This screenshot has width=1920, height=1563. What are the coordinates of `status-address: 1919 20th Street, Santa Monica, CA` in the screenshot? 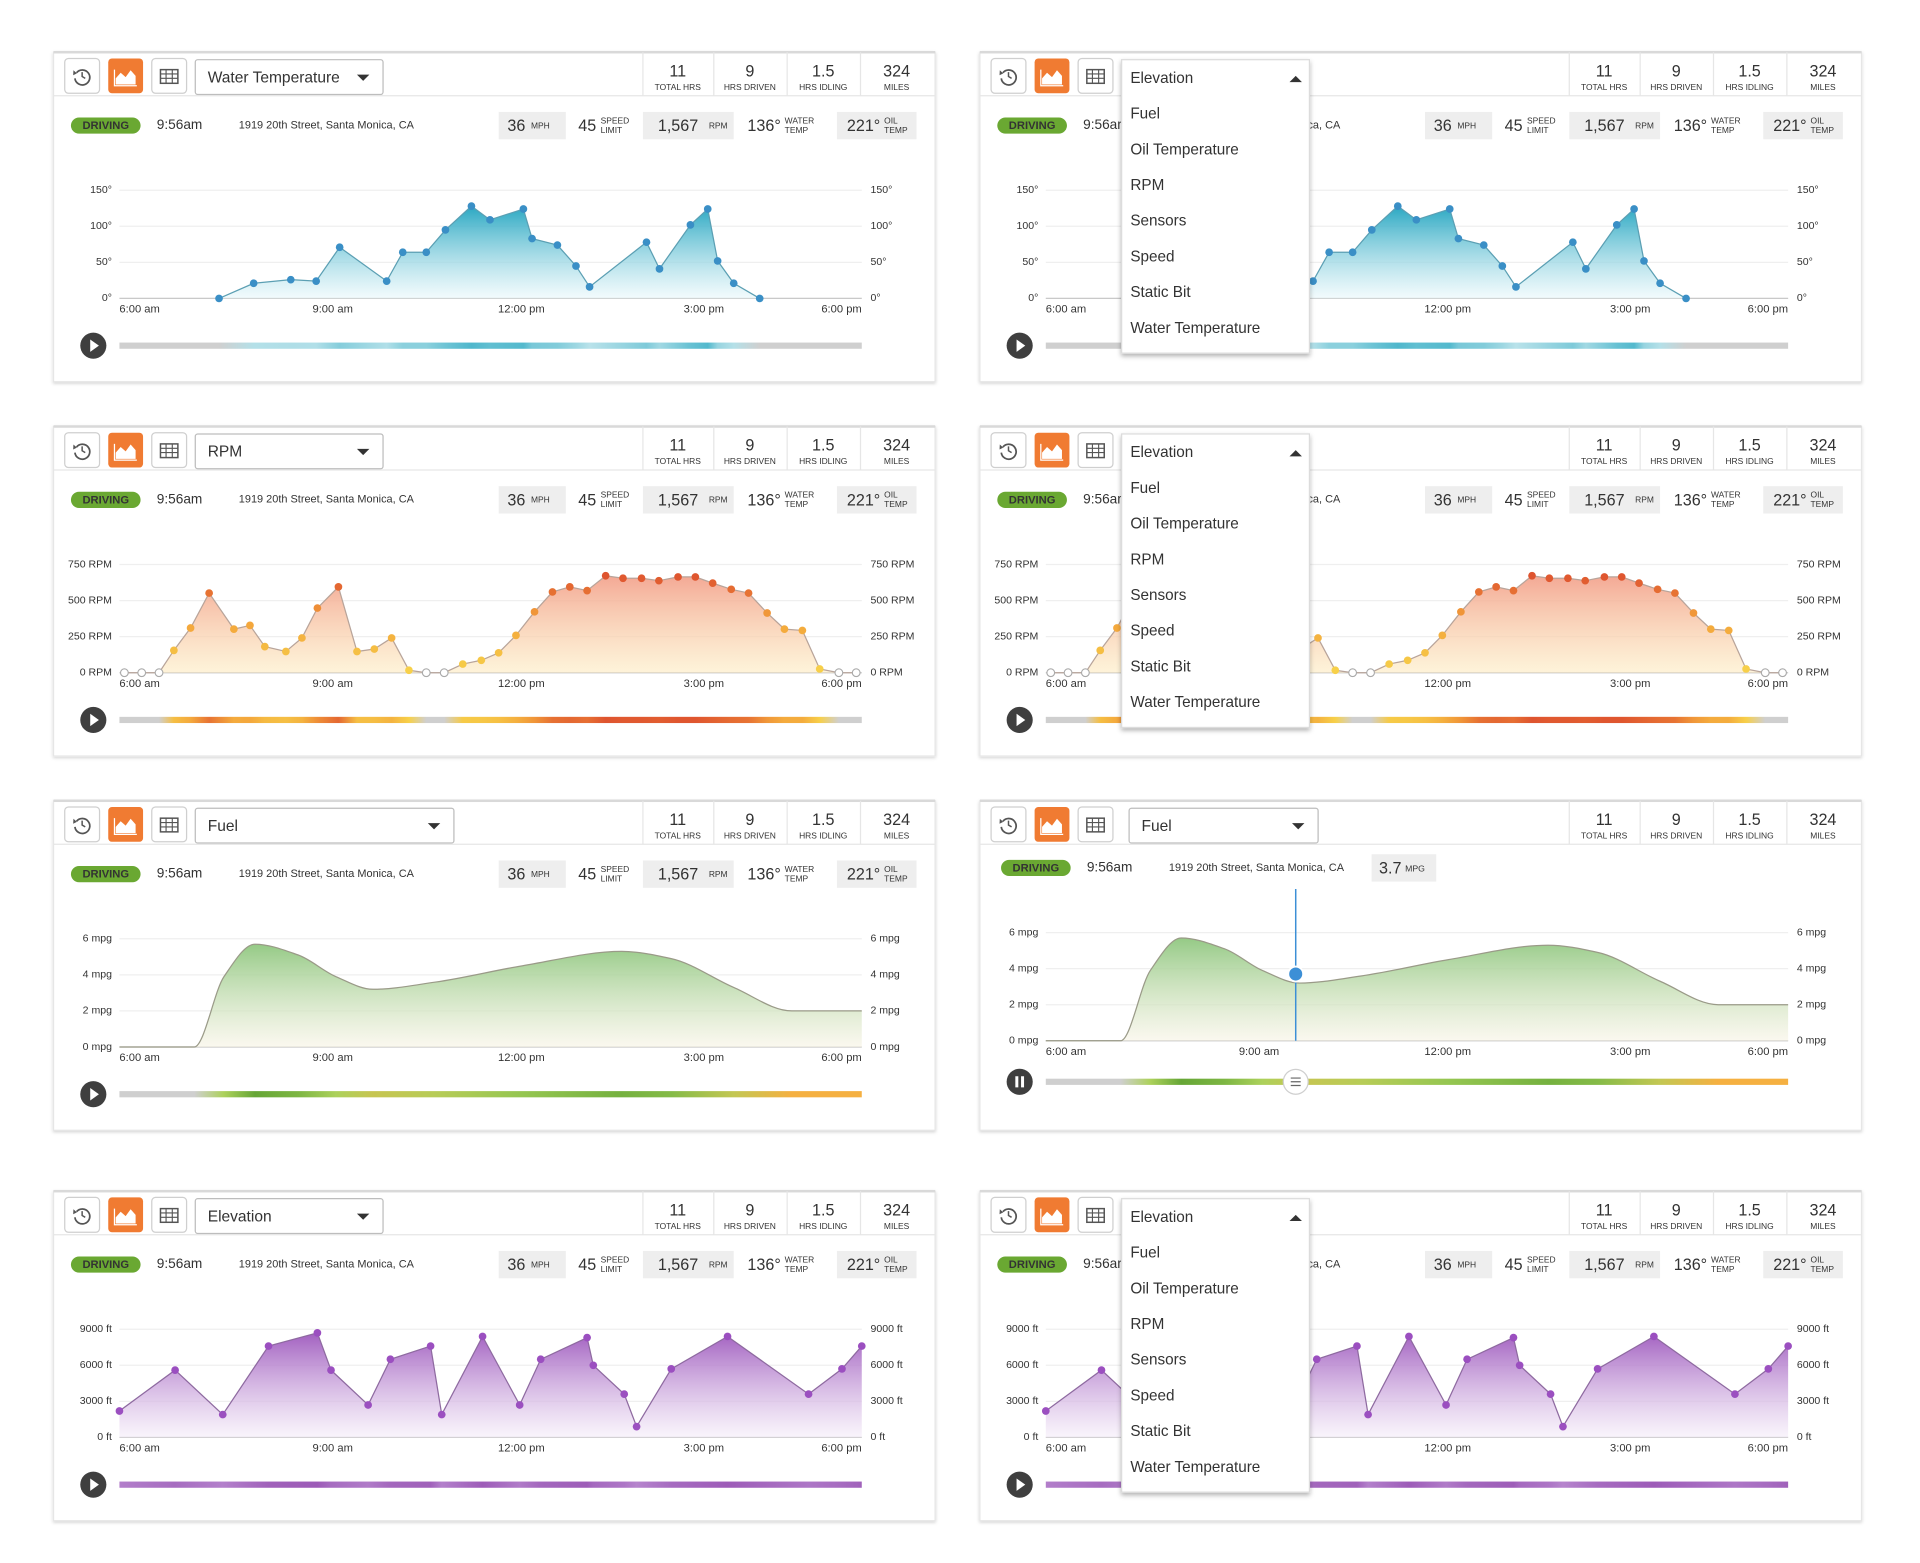 It's located at (327, 125).